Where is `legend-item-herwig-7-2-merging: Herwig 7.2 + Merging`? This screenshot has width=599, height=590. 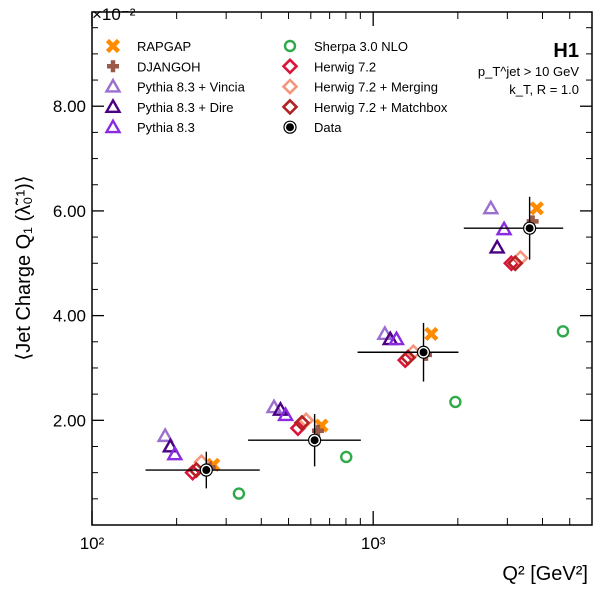
legend-item-herwig-7-2-merging: Herwig 7.2 + Merging is located at coordinates (359, 86).